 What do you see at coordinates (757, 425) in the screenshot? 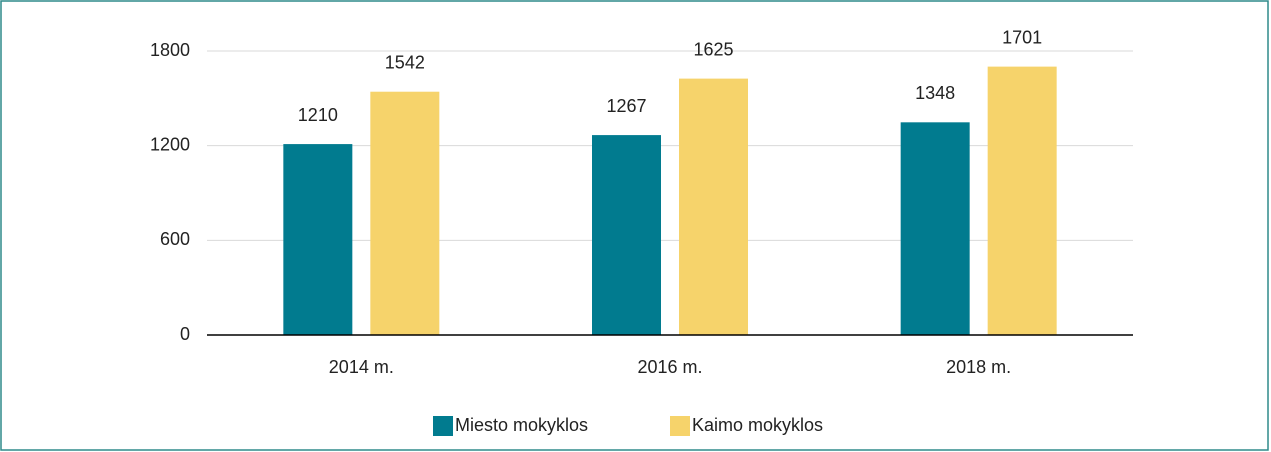
I see `legend-label: Kaimo mokyklos` at bounding box center [757, 425].